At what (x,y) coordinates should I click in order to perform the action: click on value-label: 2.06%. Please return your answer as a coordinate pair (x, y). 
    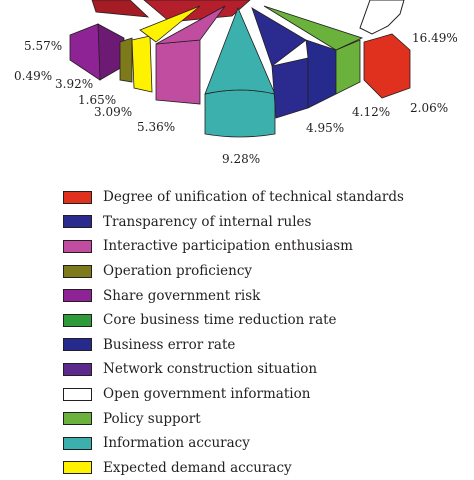
    Looking at the image, I should click on (429, 108).